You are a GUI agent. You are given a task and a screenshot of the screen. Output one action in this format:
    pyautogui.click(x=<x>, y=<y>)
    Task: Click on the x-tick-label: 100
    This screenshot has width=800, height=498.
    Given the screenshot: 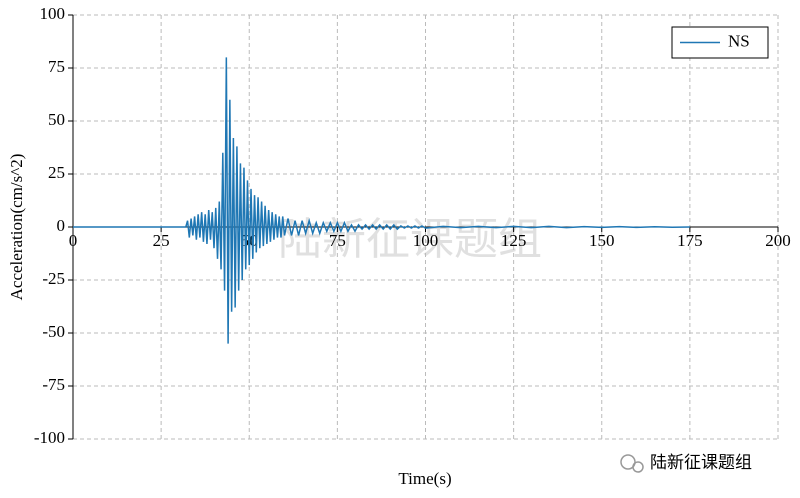 What is the action you would take?
    pyautogui.click(x=426, y=240)
    